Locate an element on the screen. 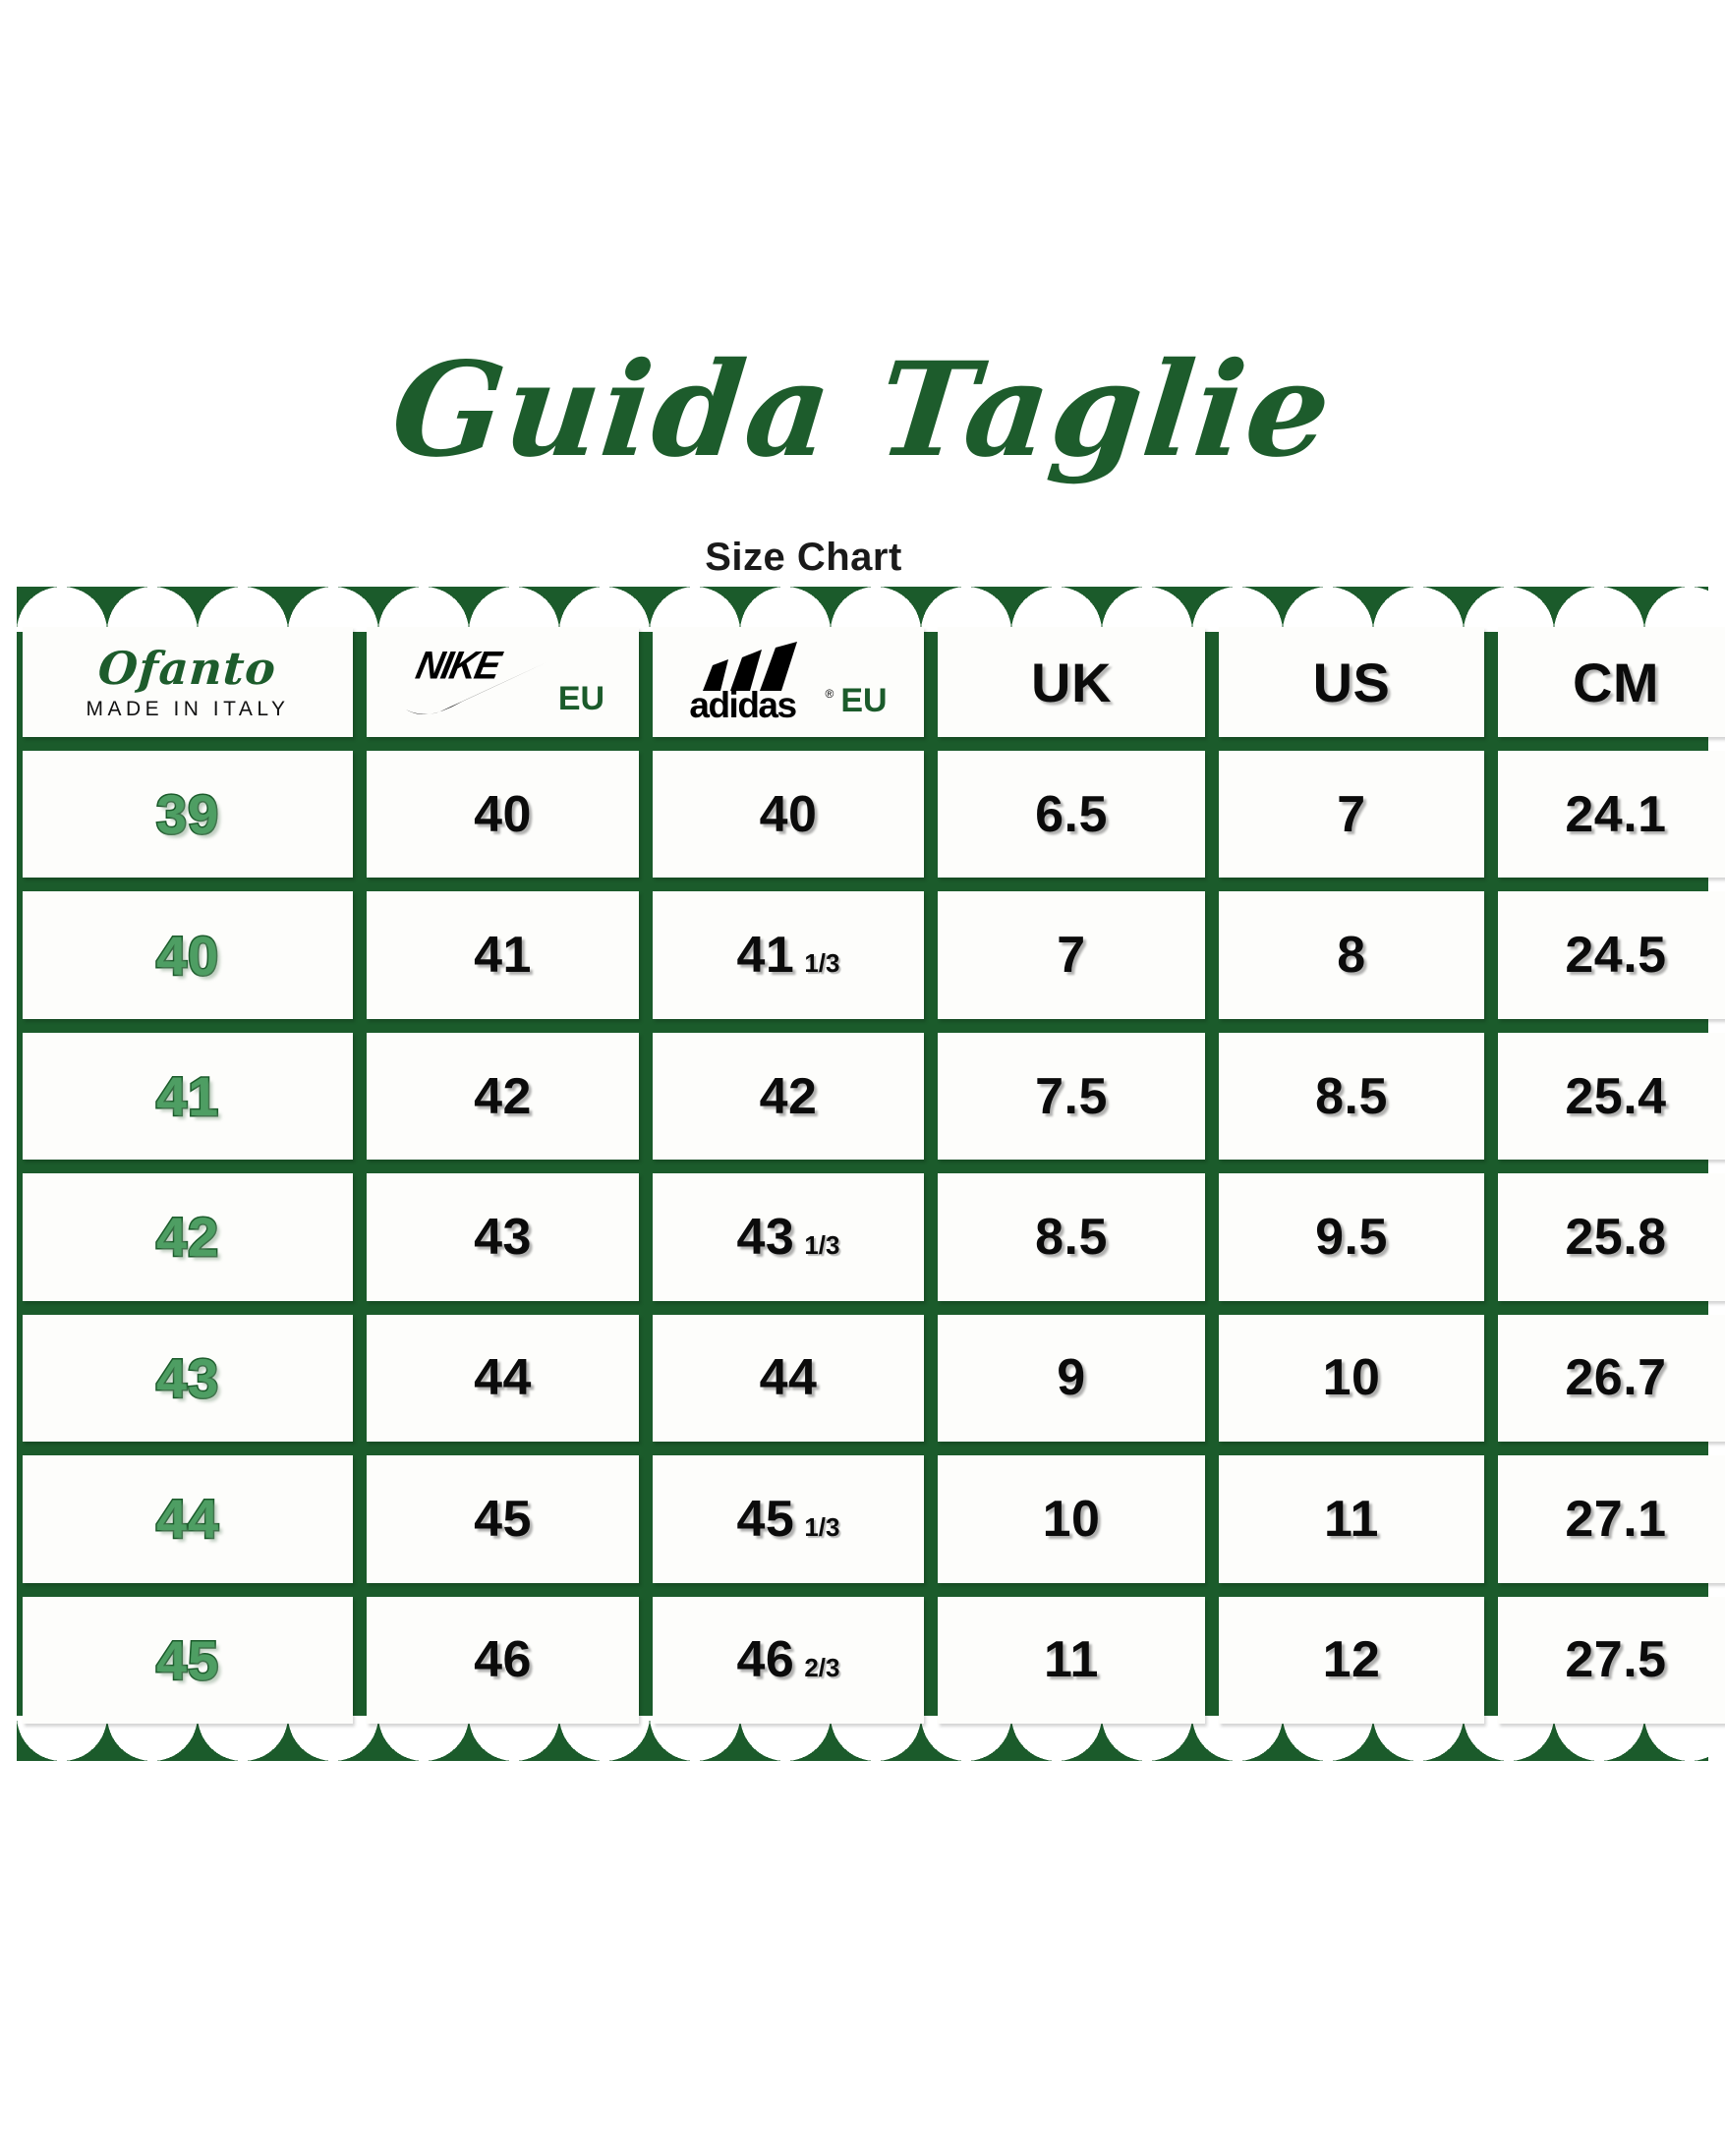 The width and height of the screenshot is (1725, 2156). value-ofanto: 40 is located at coordinates (187, 955).